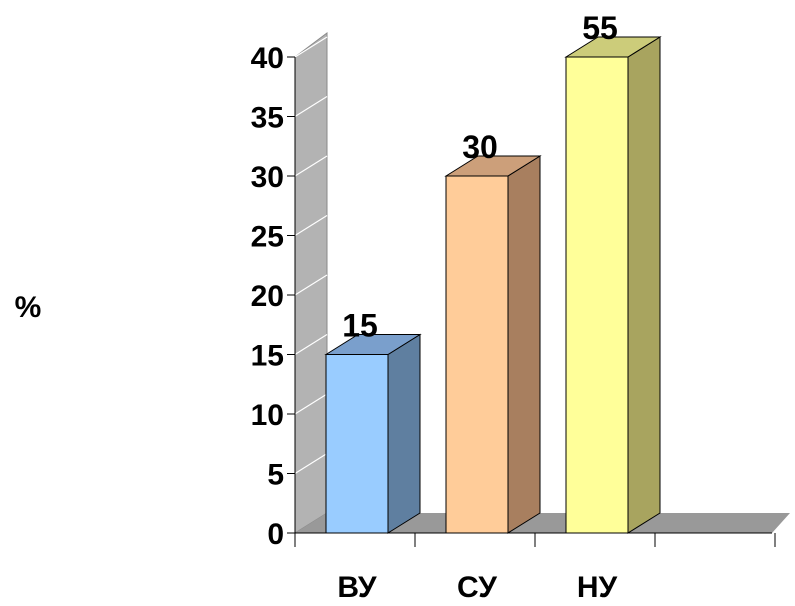 This screenshot has width=795, height=606. I want to click on data-label: 30, so click(480, 147).